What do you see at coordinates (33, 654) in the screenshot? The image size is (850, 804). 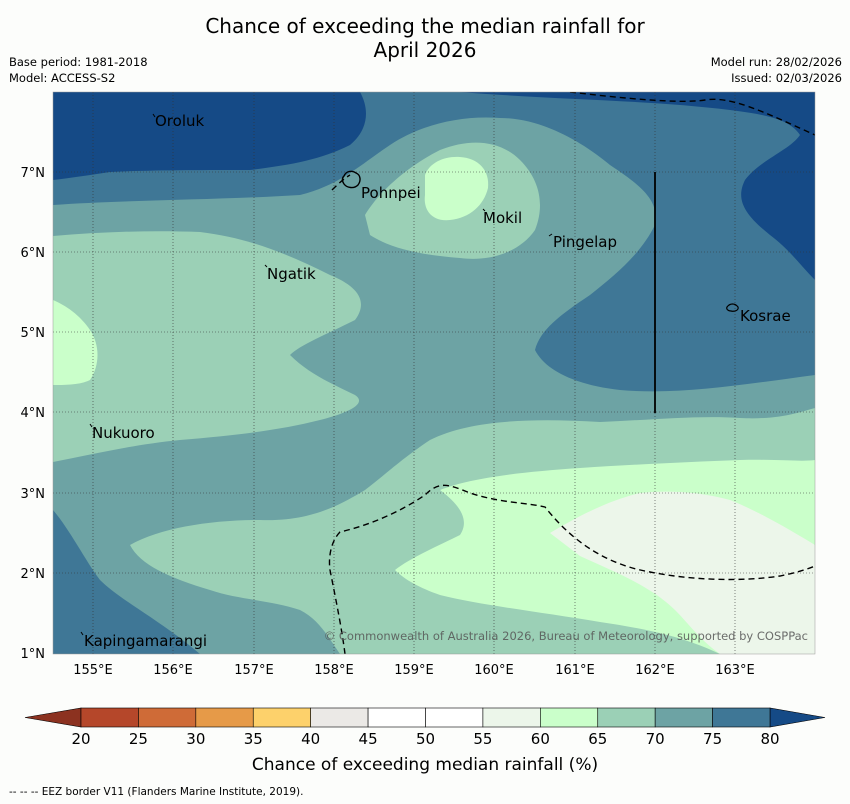 I see `lat-tick-1: 1°N` at bounding box center [33, 654].